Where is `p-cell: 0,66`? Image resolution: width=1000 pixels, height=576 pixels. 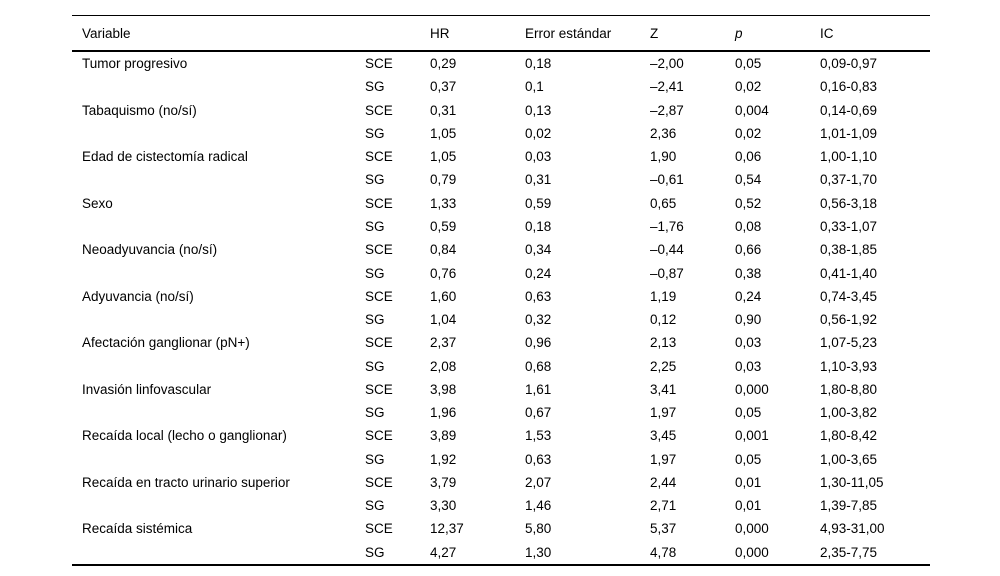 p-cell: 0,66 is located at coordinates (748, 250).